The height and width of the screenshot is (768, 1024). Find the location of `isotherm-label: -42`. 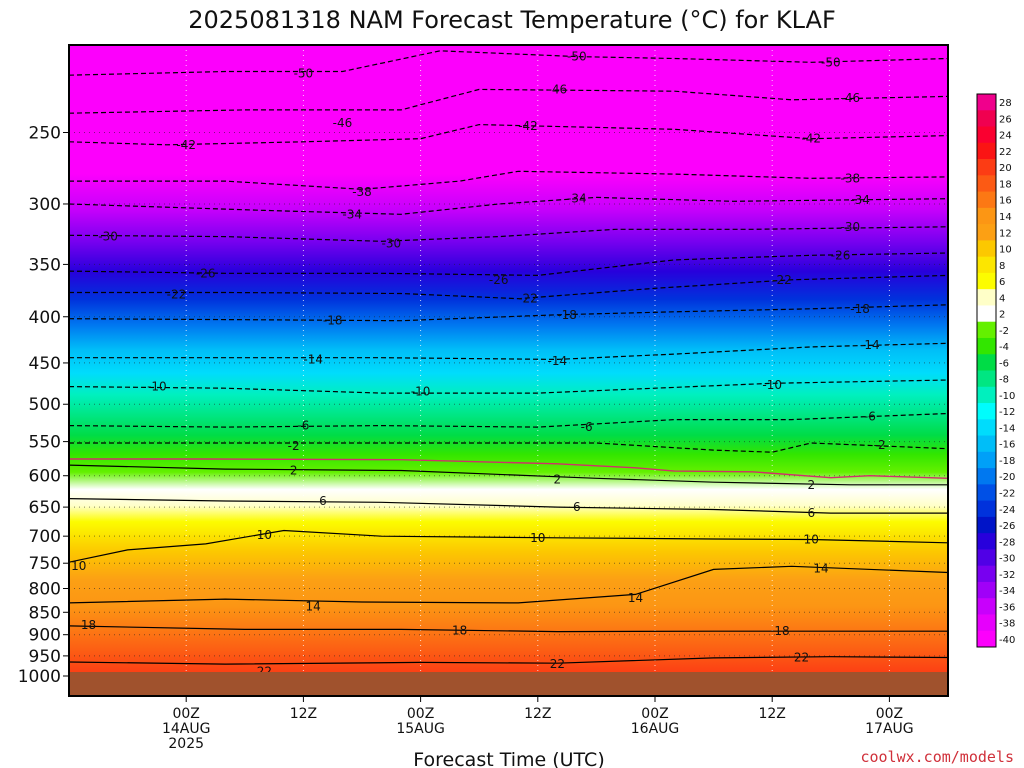

isotherm-label: -42 is located at coordinates (811, 139).